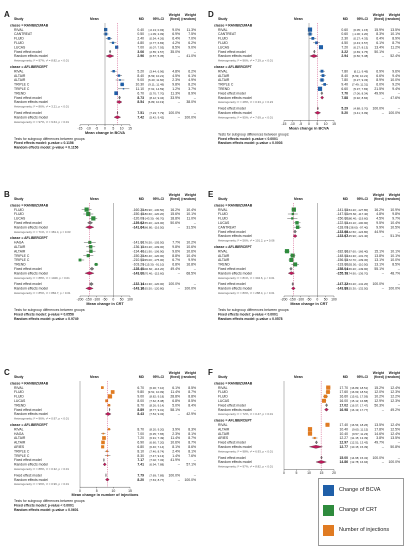  Describe the element at coordinates (140, 34) in the screenshot. I see `study-md: 0.50` at that location.